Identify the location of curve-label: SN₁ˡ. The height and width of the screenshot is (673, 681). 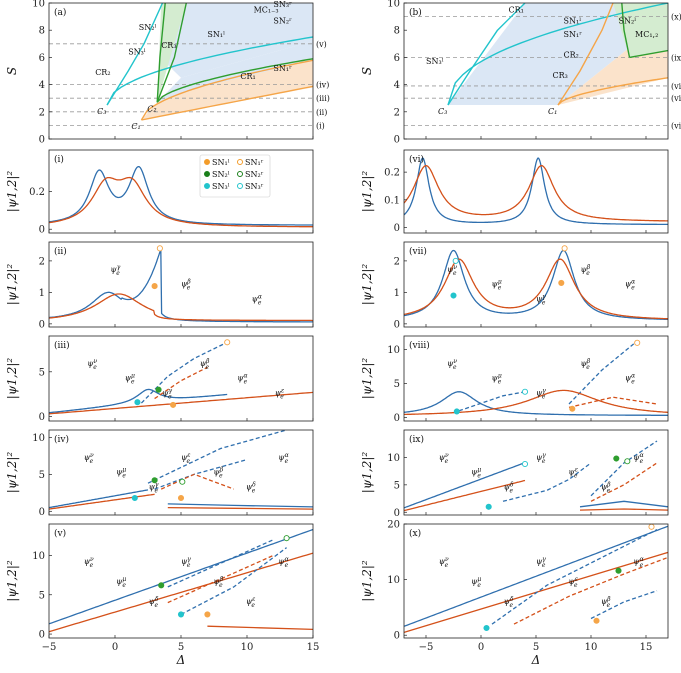
(573, 20).